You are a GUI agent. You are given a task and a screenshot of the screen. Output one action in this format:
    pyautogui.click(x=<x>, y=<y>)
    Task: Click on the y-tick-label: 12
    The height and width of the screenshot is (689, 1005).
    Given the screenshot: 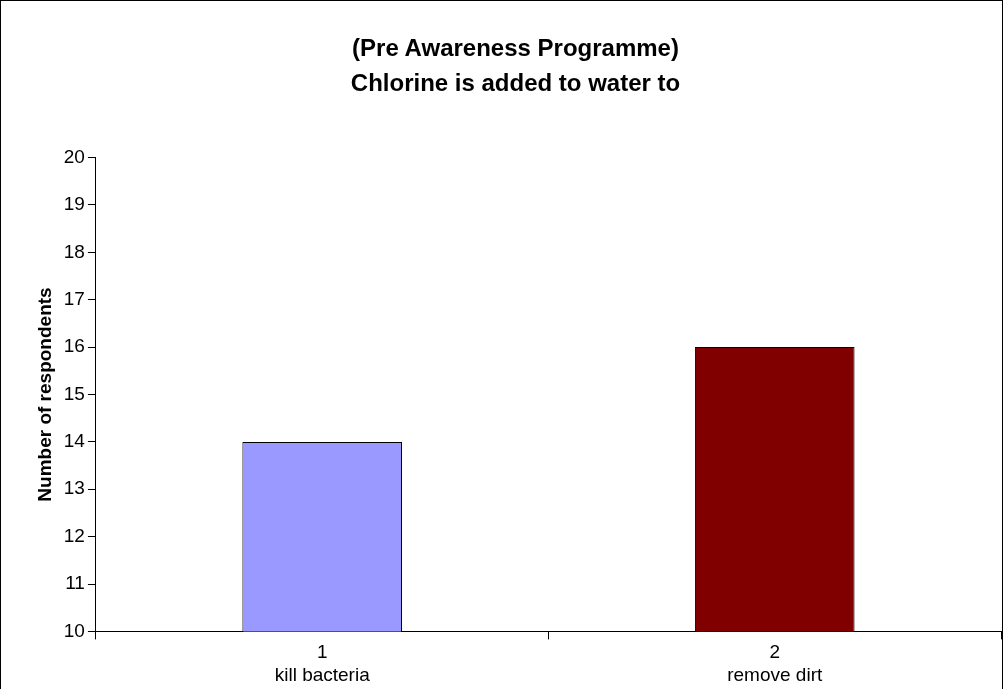 What is the action you would take?
    pyautogui.click(x=74, y=535)
    